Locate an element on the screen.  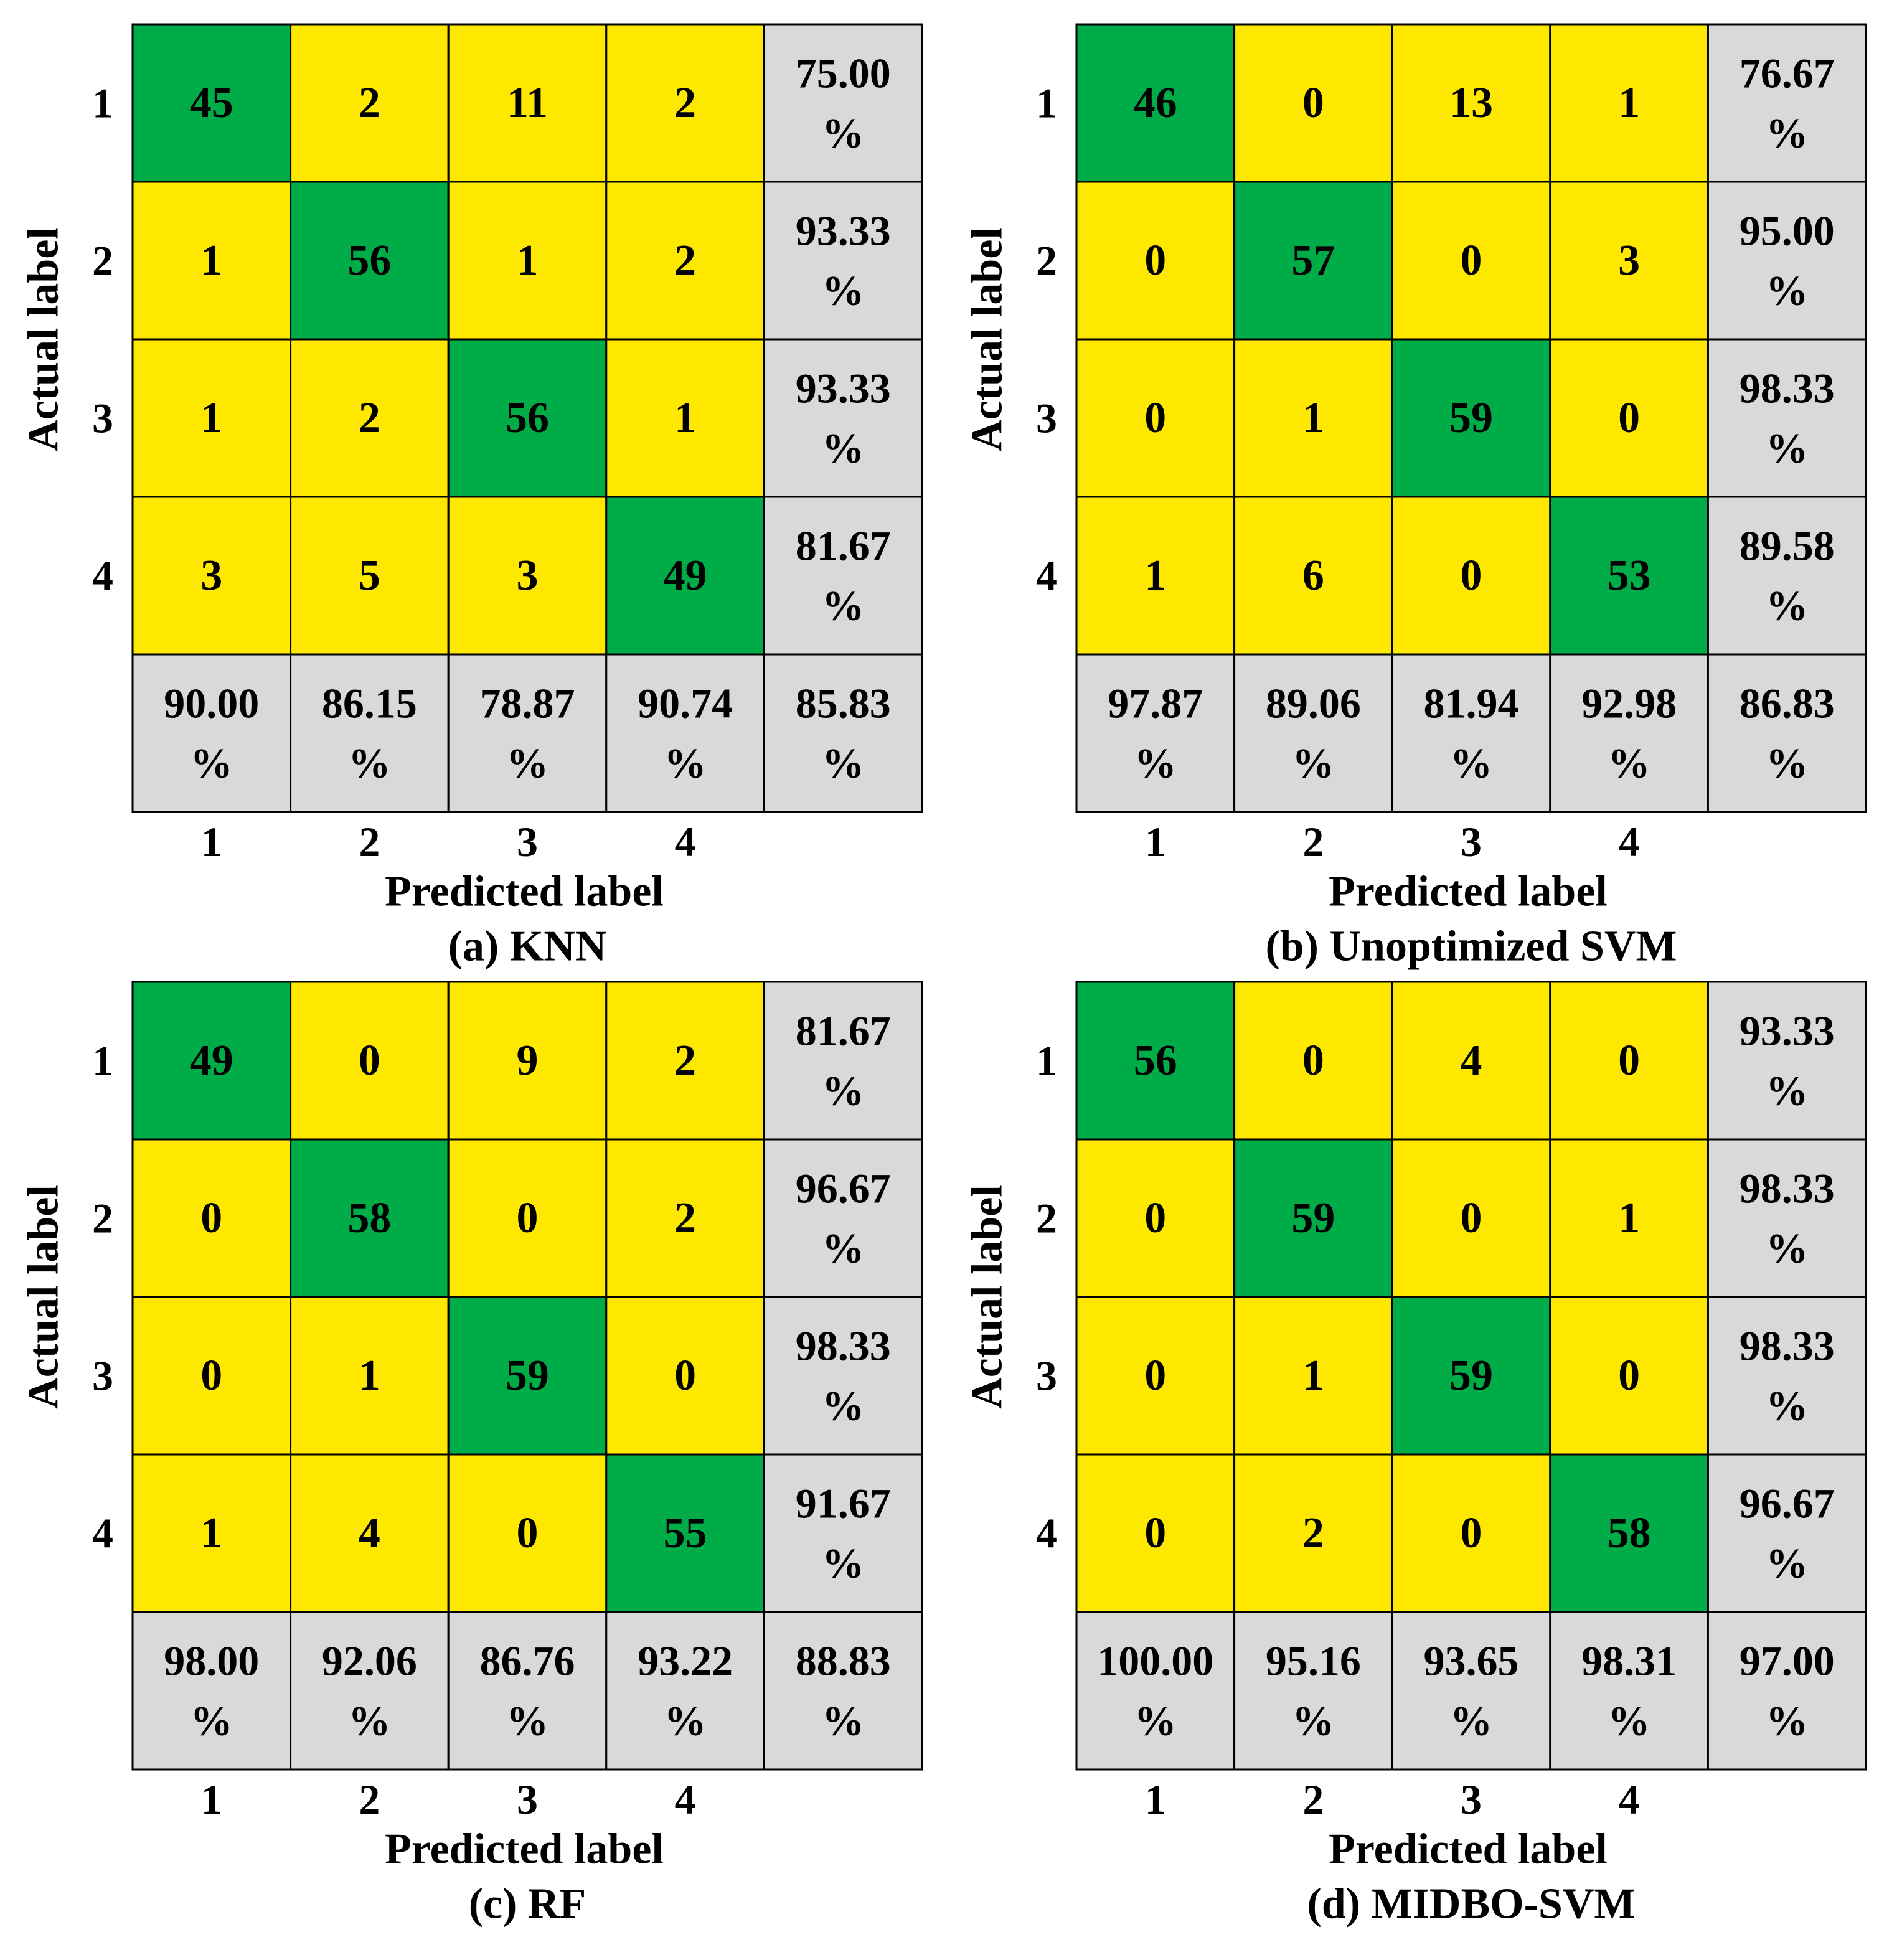
cell-value: 6 is located at coordinates (1313, 576).